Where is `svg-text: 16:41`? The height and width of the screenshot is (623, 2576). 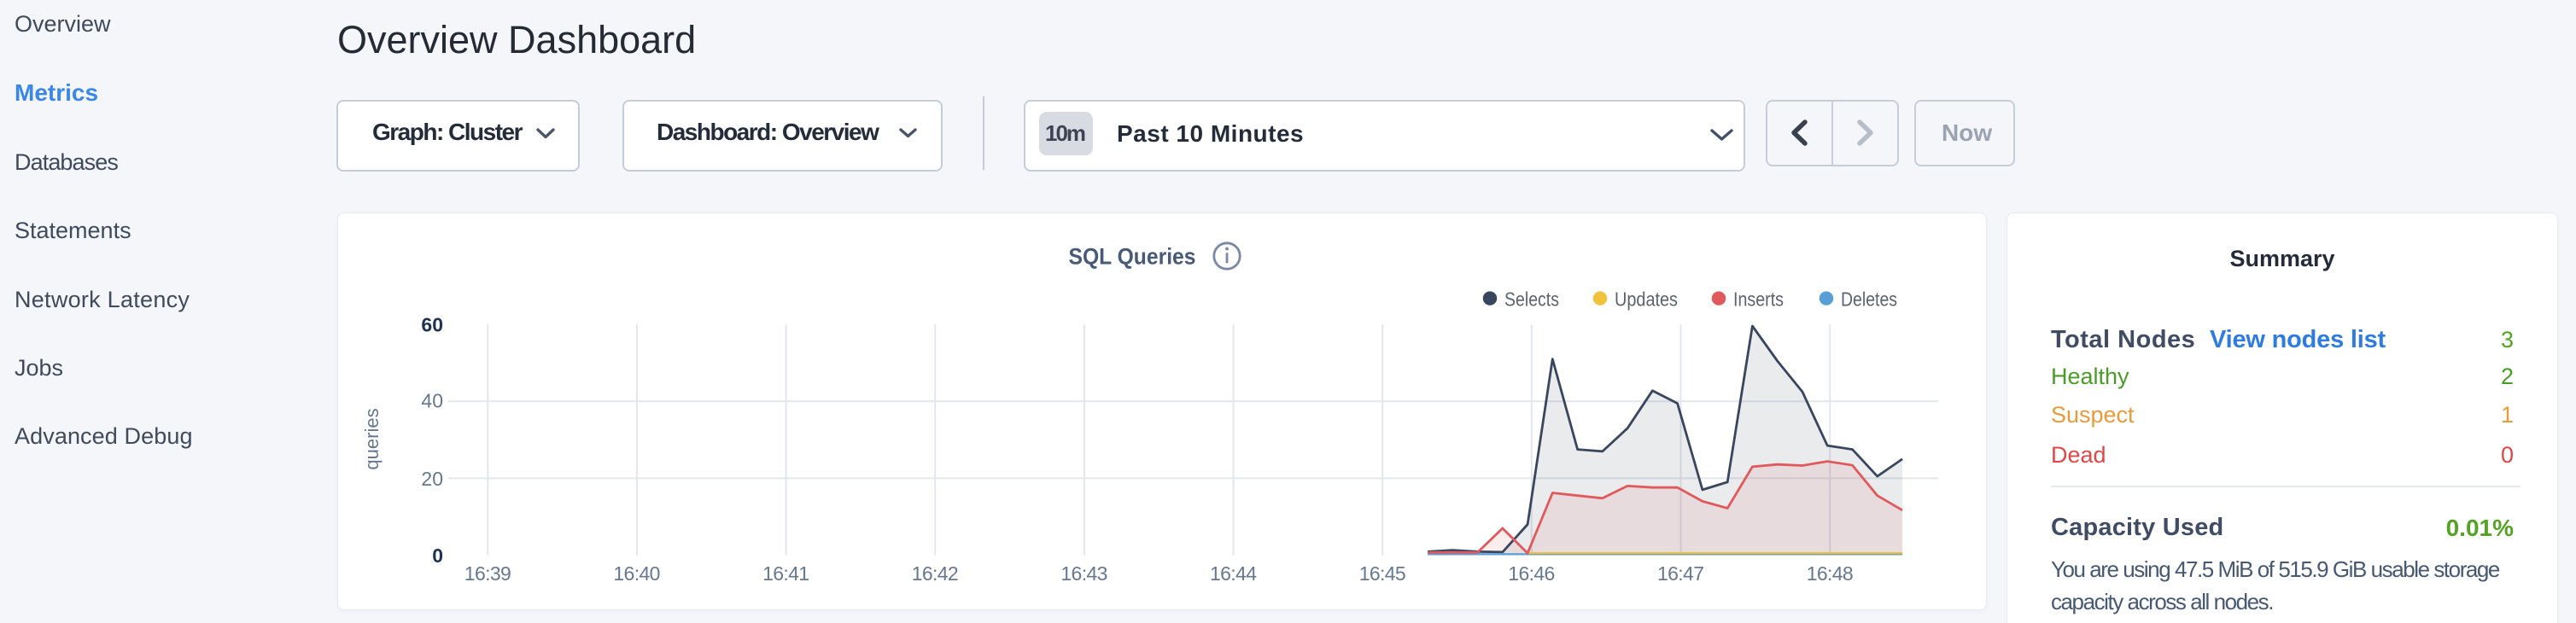 svg-text: 16:41 is located at coordinates (785, 573).